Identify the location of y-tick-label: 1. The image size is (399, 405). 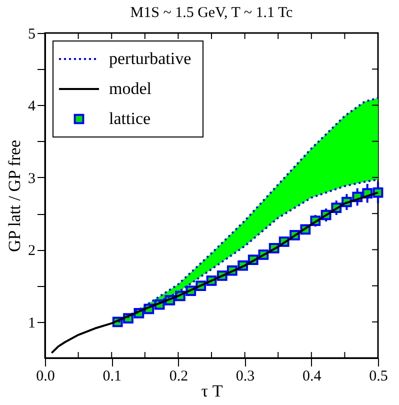
(32, 323).